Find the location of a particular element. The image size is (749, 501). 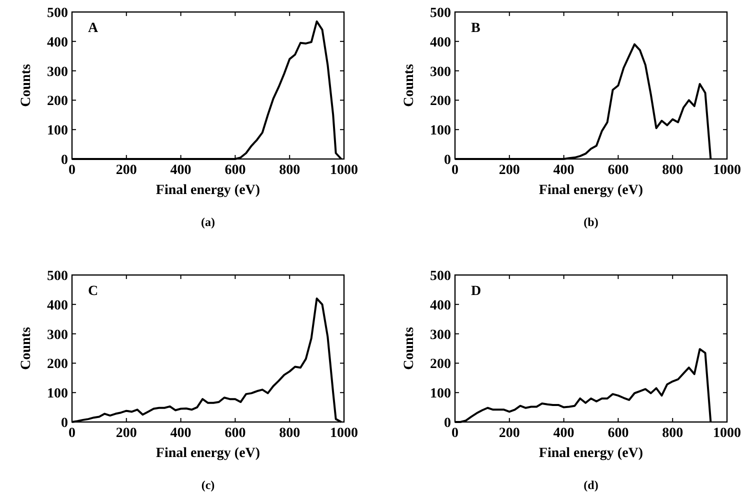

annotation: D is located at coordinates (476, 291).